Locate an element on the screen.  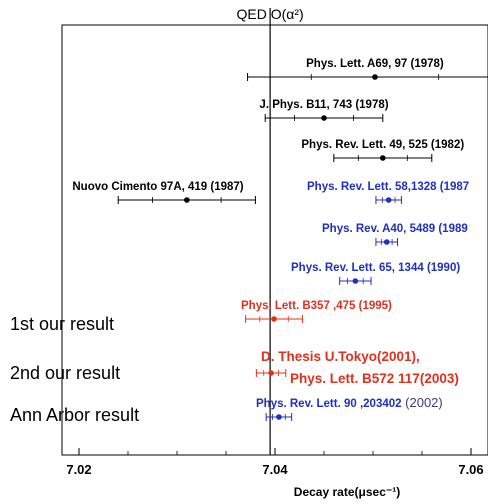
point-label: Phys. Rev. A40, 5489 (1989 is located at coordinates (395, 229).